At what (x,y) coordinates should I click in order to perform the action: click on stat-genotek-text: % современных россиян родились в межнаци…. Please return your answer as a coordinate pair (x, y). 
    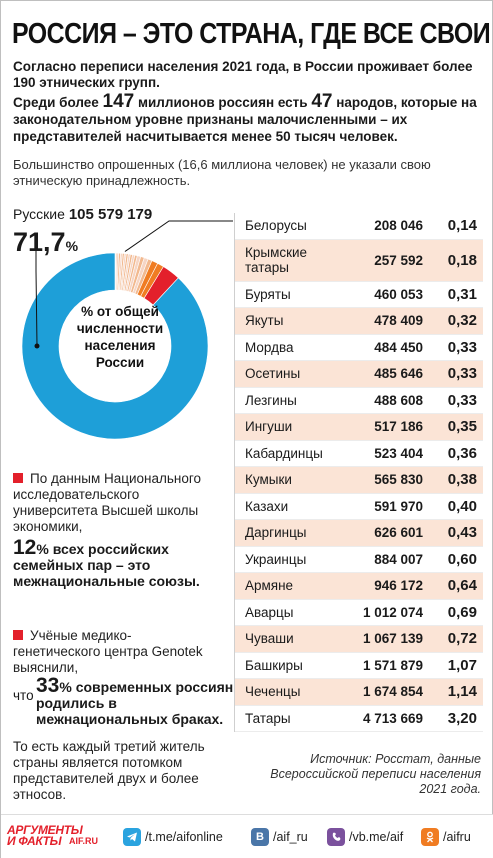
    Looking at the image, I should click on (135, 703).